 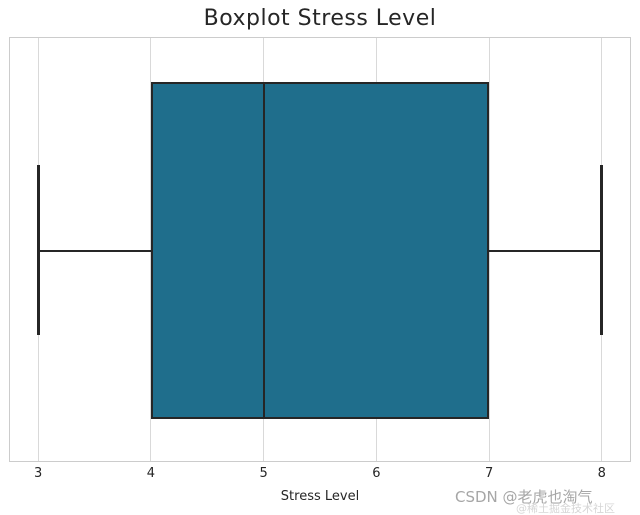 I want to click on whisker-left, so click(x=94, y=250).